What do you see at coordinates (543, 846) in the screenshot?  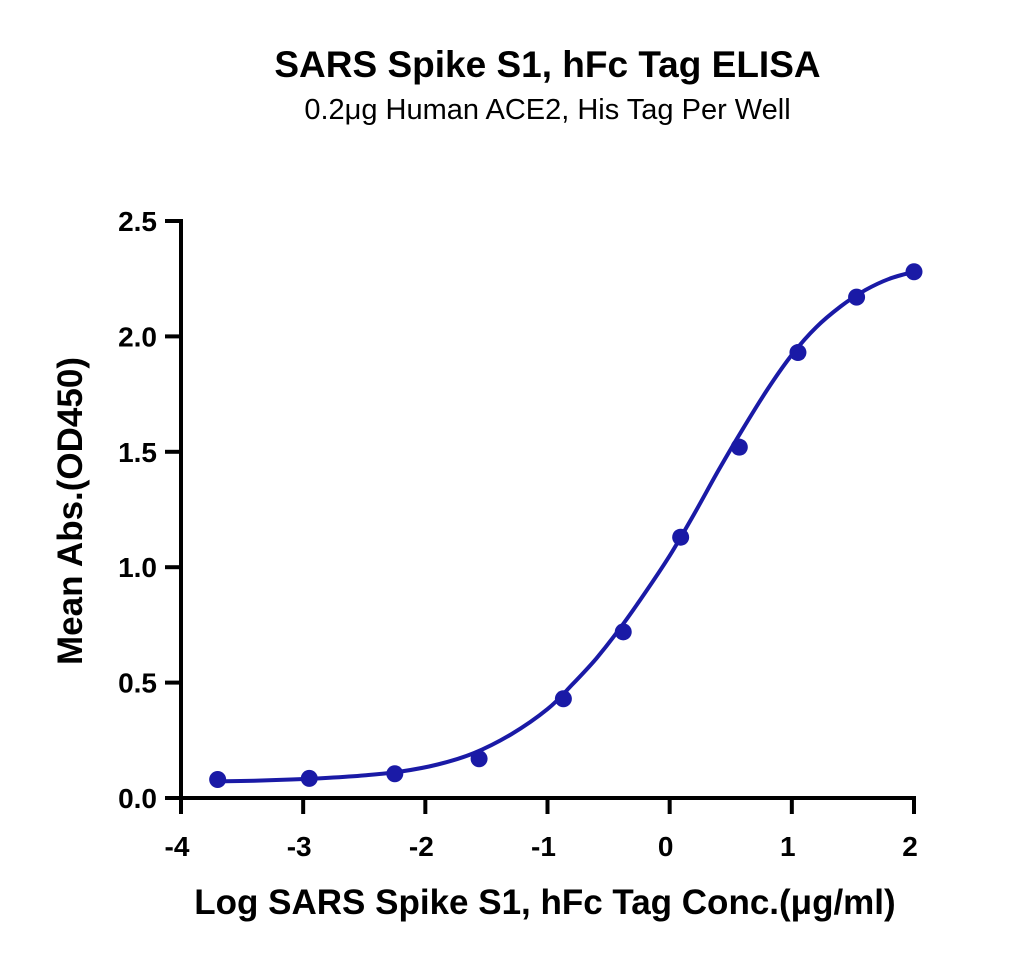 I see `x-tick-label: -1` at bounding box center [543, 846].